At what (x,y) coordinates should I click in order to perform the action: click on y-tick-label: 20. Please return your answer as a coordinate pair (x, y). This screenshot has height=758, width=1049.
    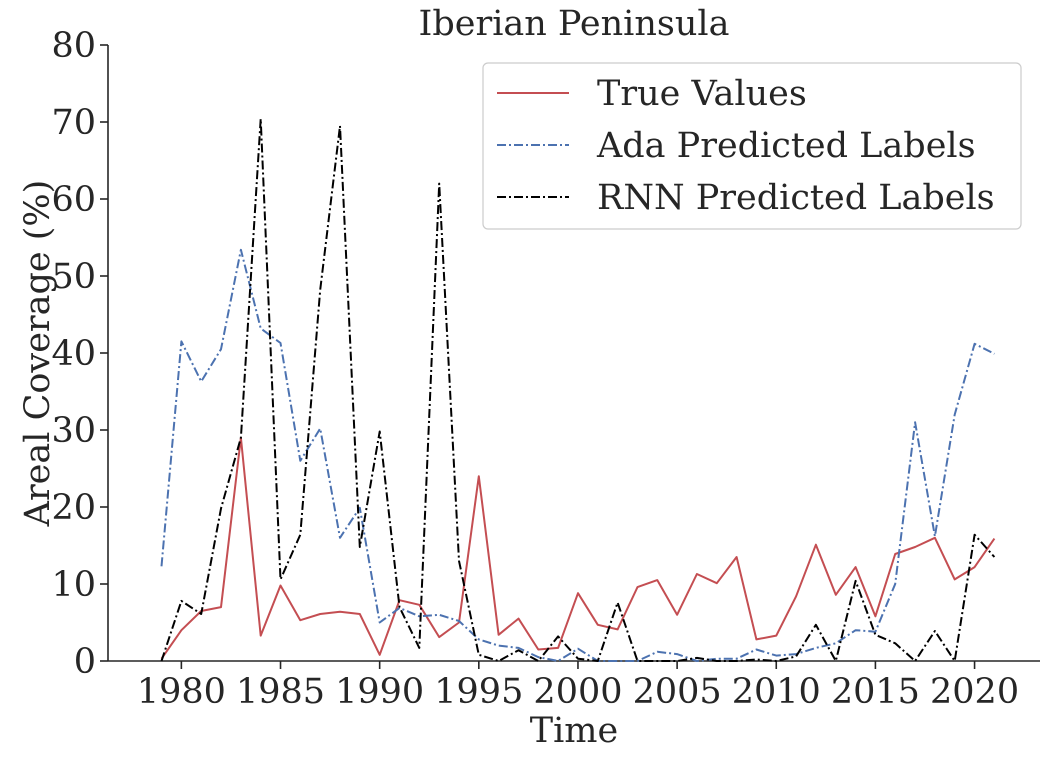
    Looking at the image, I should click on (73, 508).